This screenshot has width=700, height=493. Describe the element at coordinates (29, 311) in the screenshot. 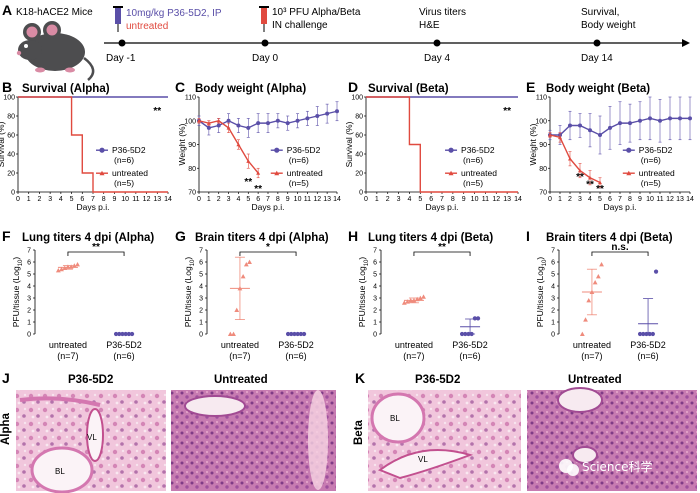

I see `y-tick-label: 2` at that location.